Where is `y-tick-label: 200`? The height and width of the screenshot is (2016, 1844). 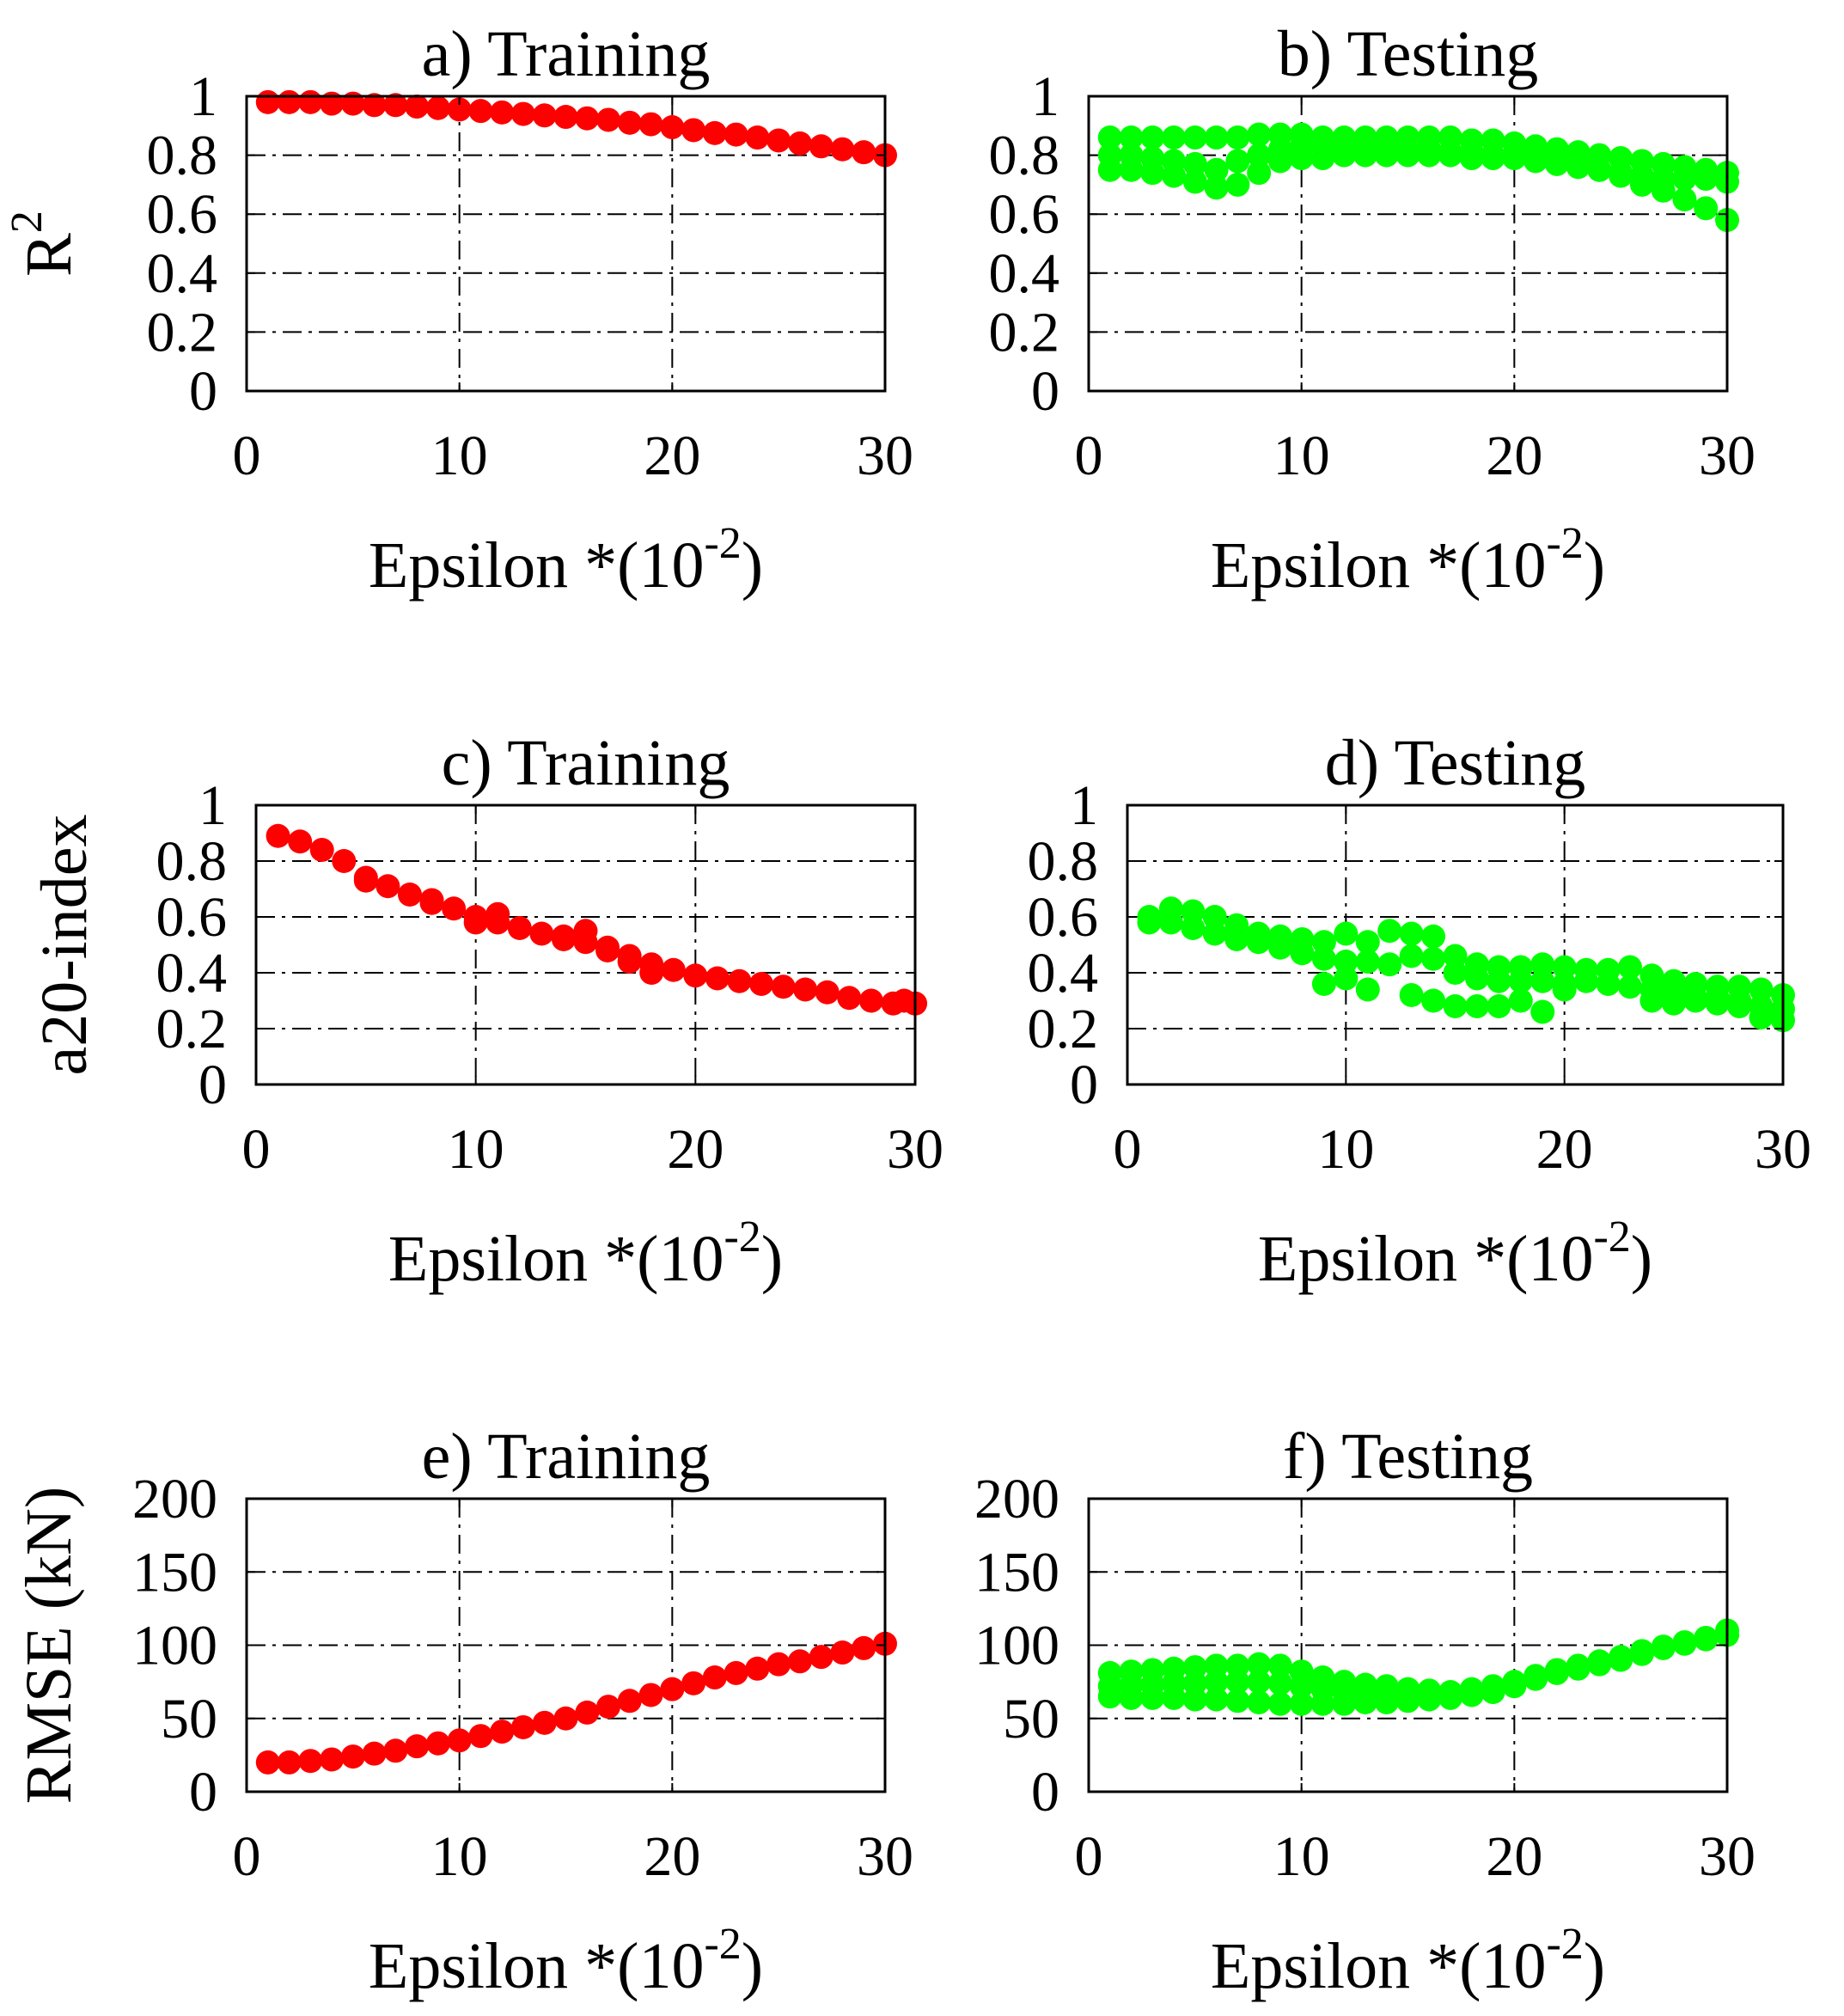 y-tick-label: 200 is located at coordinates (174, 1499).